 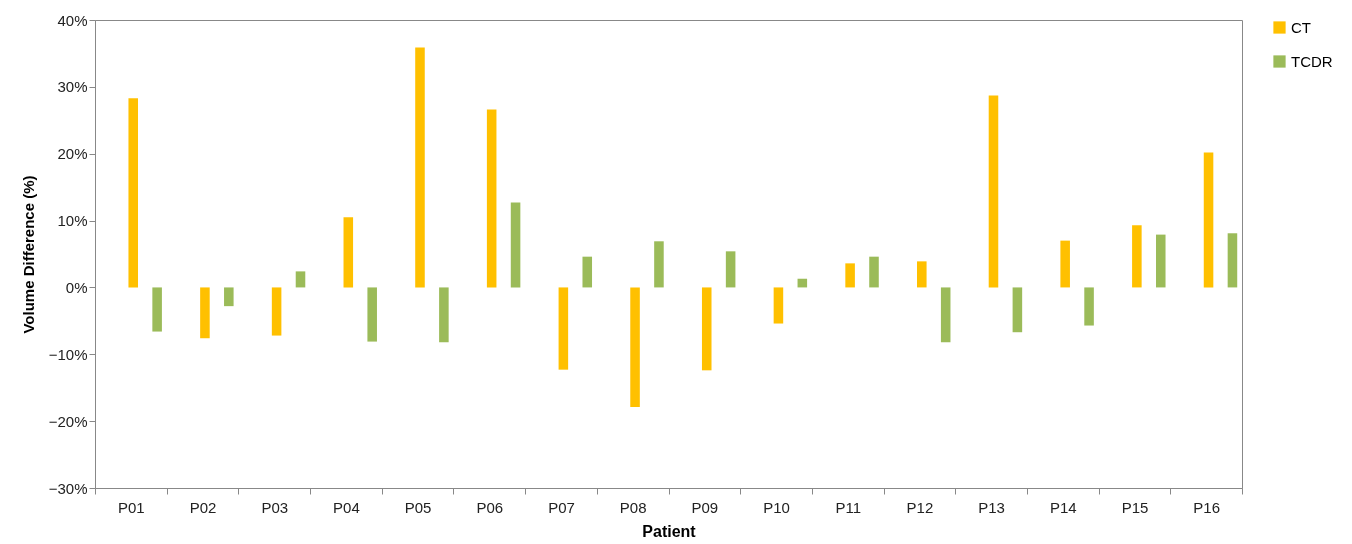 I want to click on legend-label: TCDR, so click(x=1312, y=61).